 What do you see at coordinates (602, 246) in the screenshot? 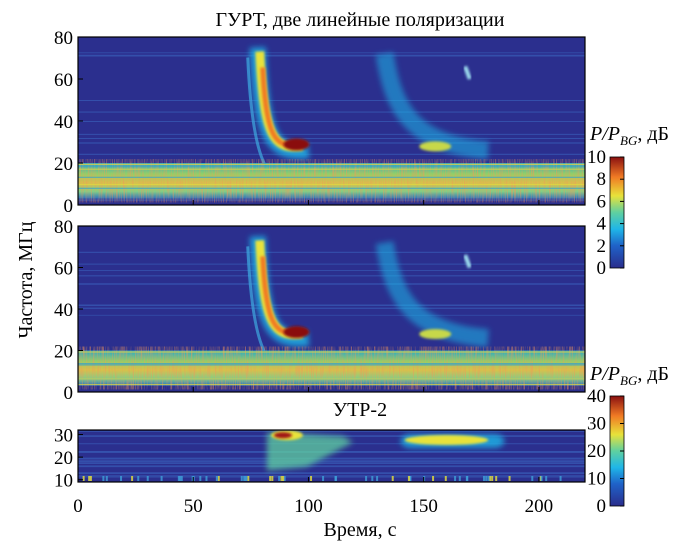
I see `colorbar-tick-label: 2` at bounding box center [602, 246].